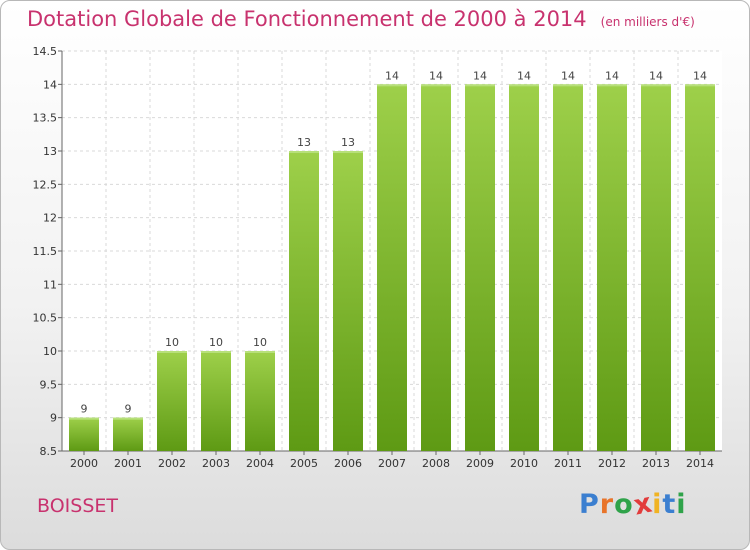 The width and height of the screenshot is (750, 550). I want to click on x-tick-label: 2005, so click(304, 463).